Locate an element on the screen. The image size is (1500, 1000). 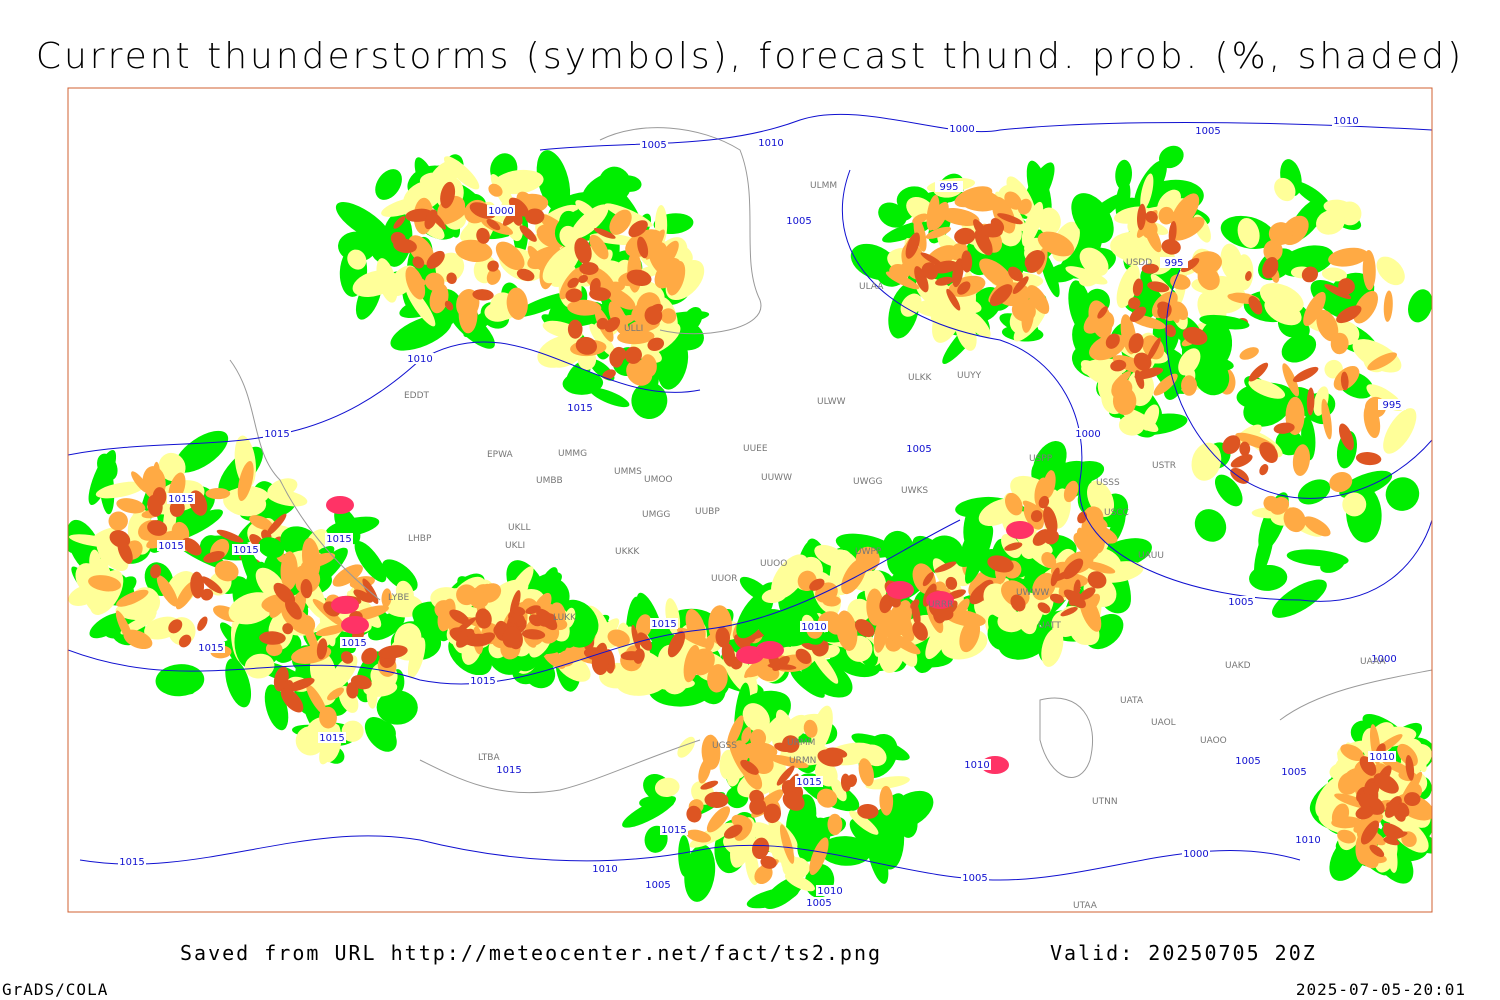
station-code: UMGG is located at coordinates (656, 515).